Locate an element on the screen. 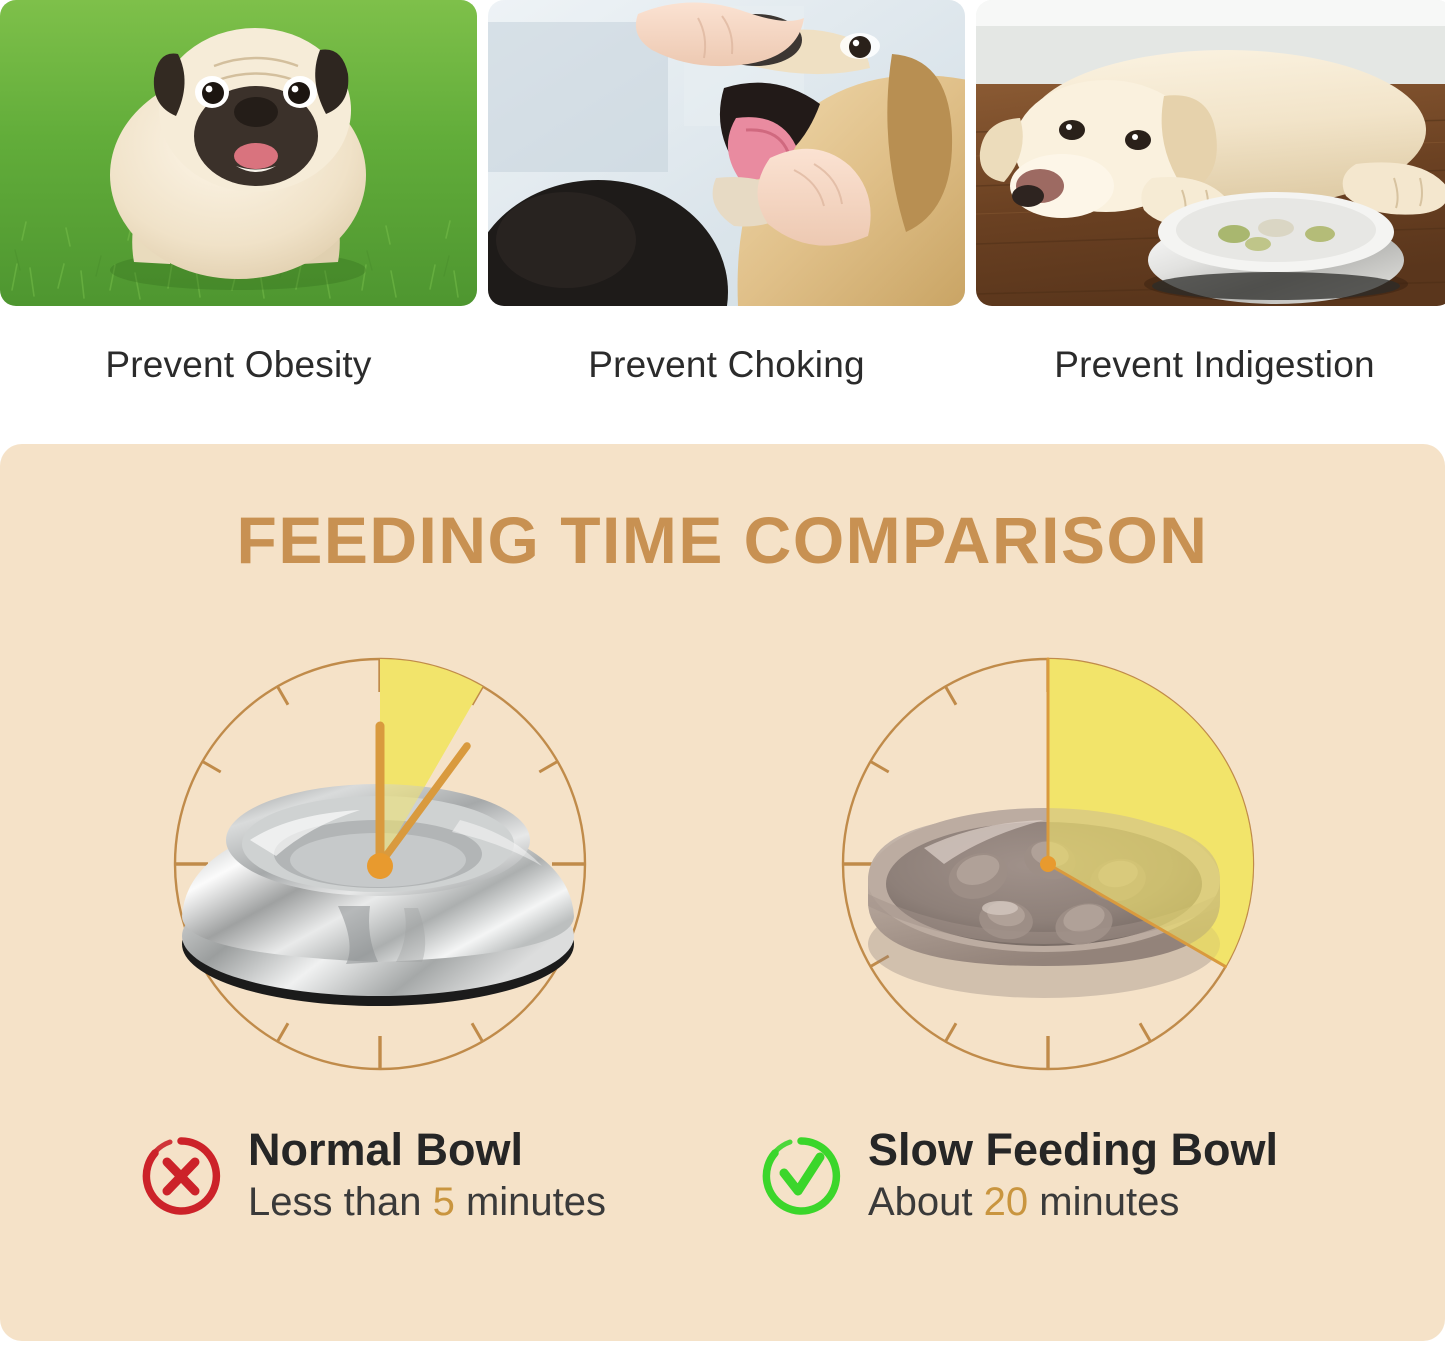  benefit-card: Prevent Obesity is located at coordinates (238, 215).